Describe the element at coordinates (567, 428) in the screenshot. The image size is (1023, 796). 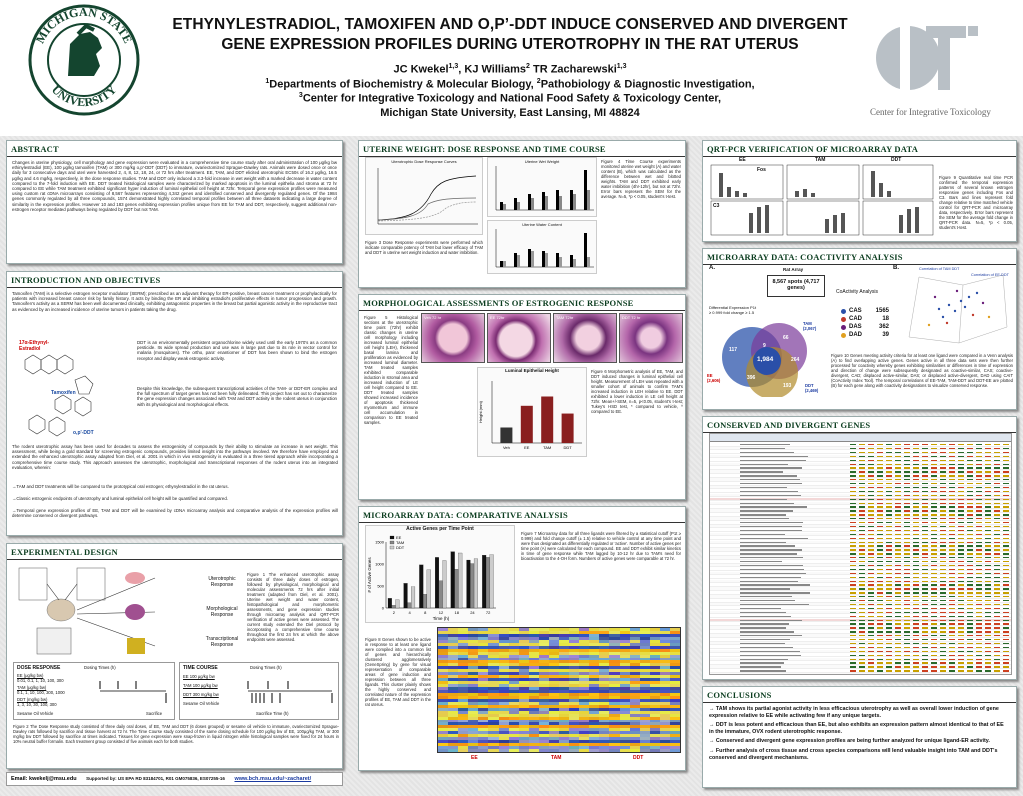
I see `leh-bar` at that location.